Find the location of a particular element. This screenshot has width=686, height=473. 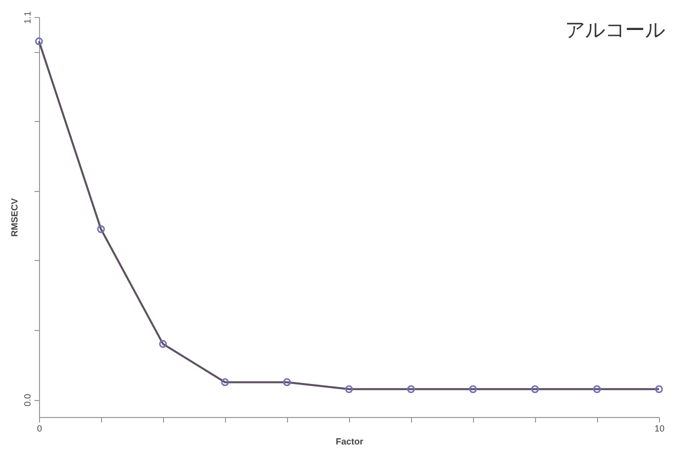

y-axis-title: RMSECV is located at coordinates (15, 217).